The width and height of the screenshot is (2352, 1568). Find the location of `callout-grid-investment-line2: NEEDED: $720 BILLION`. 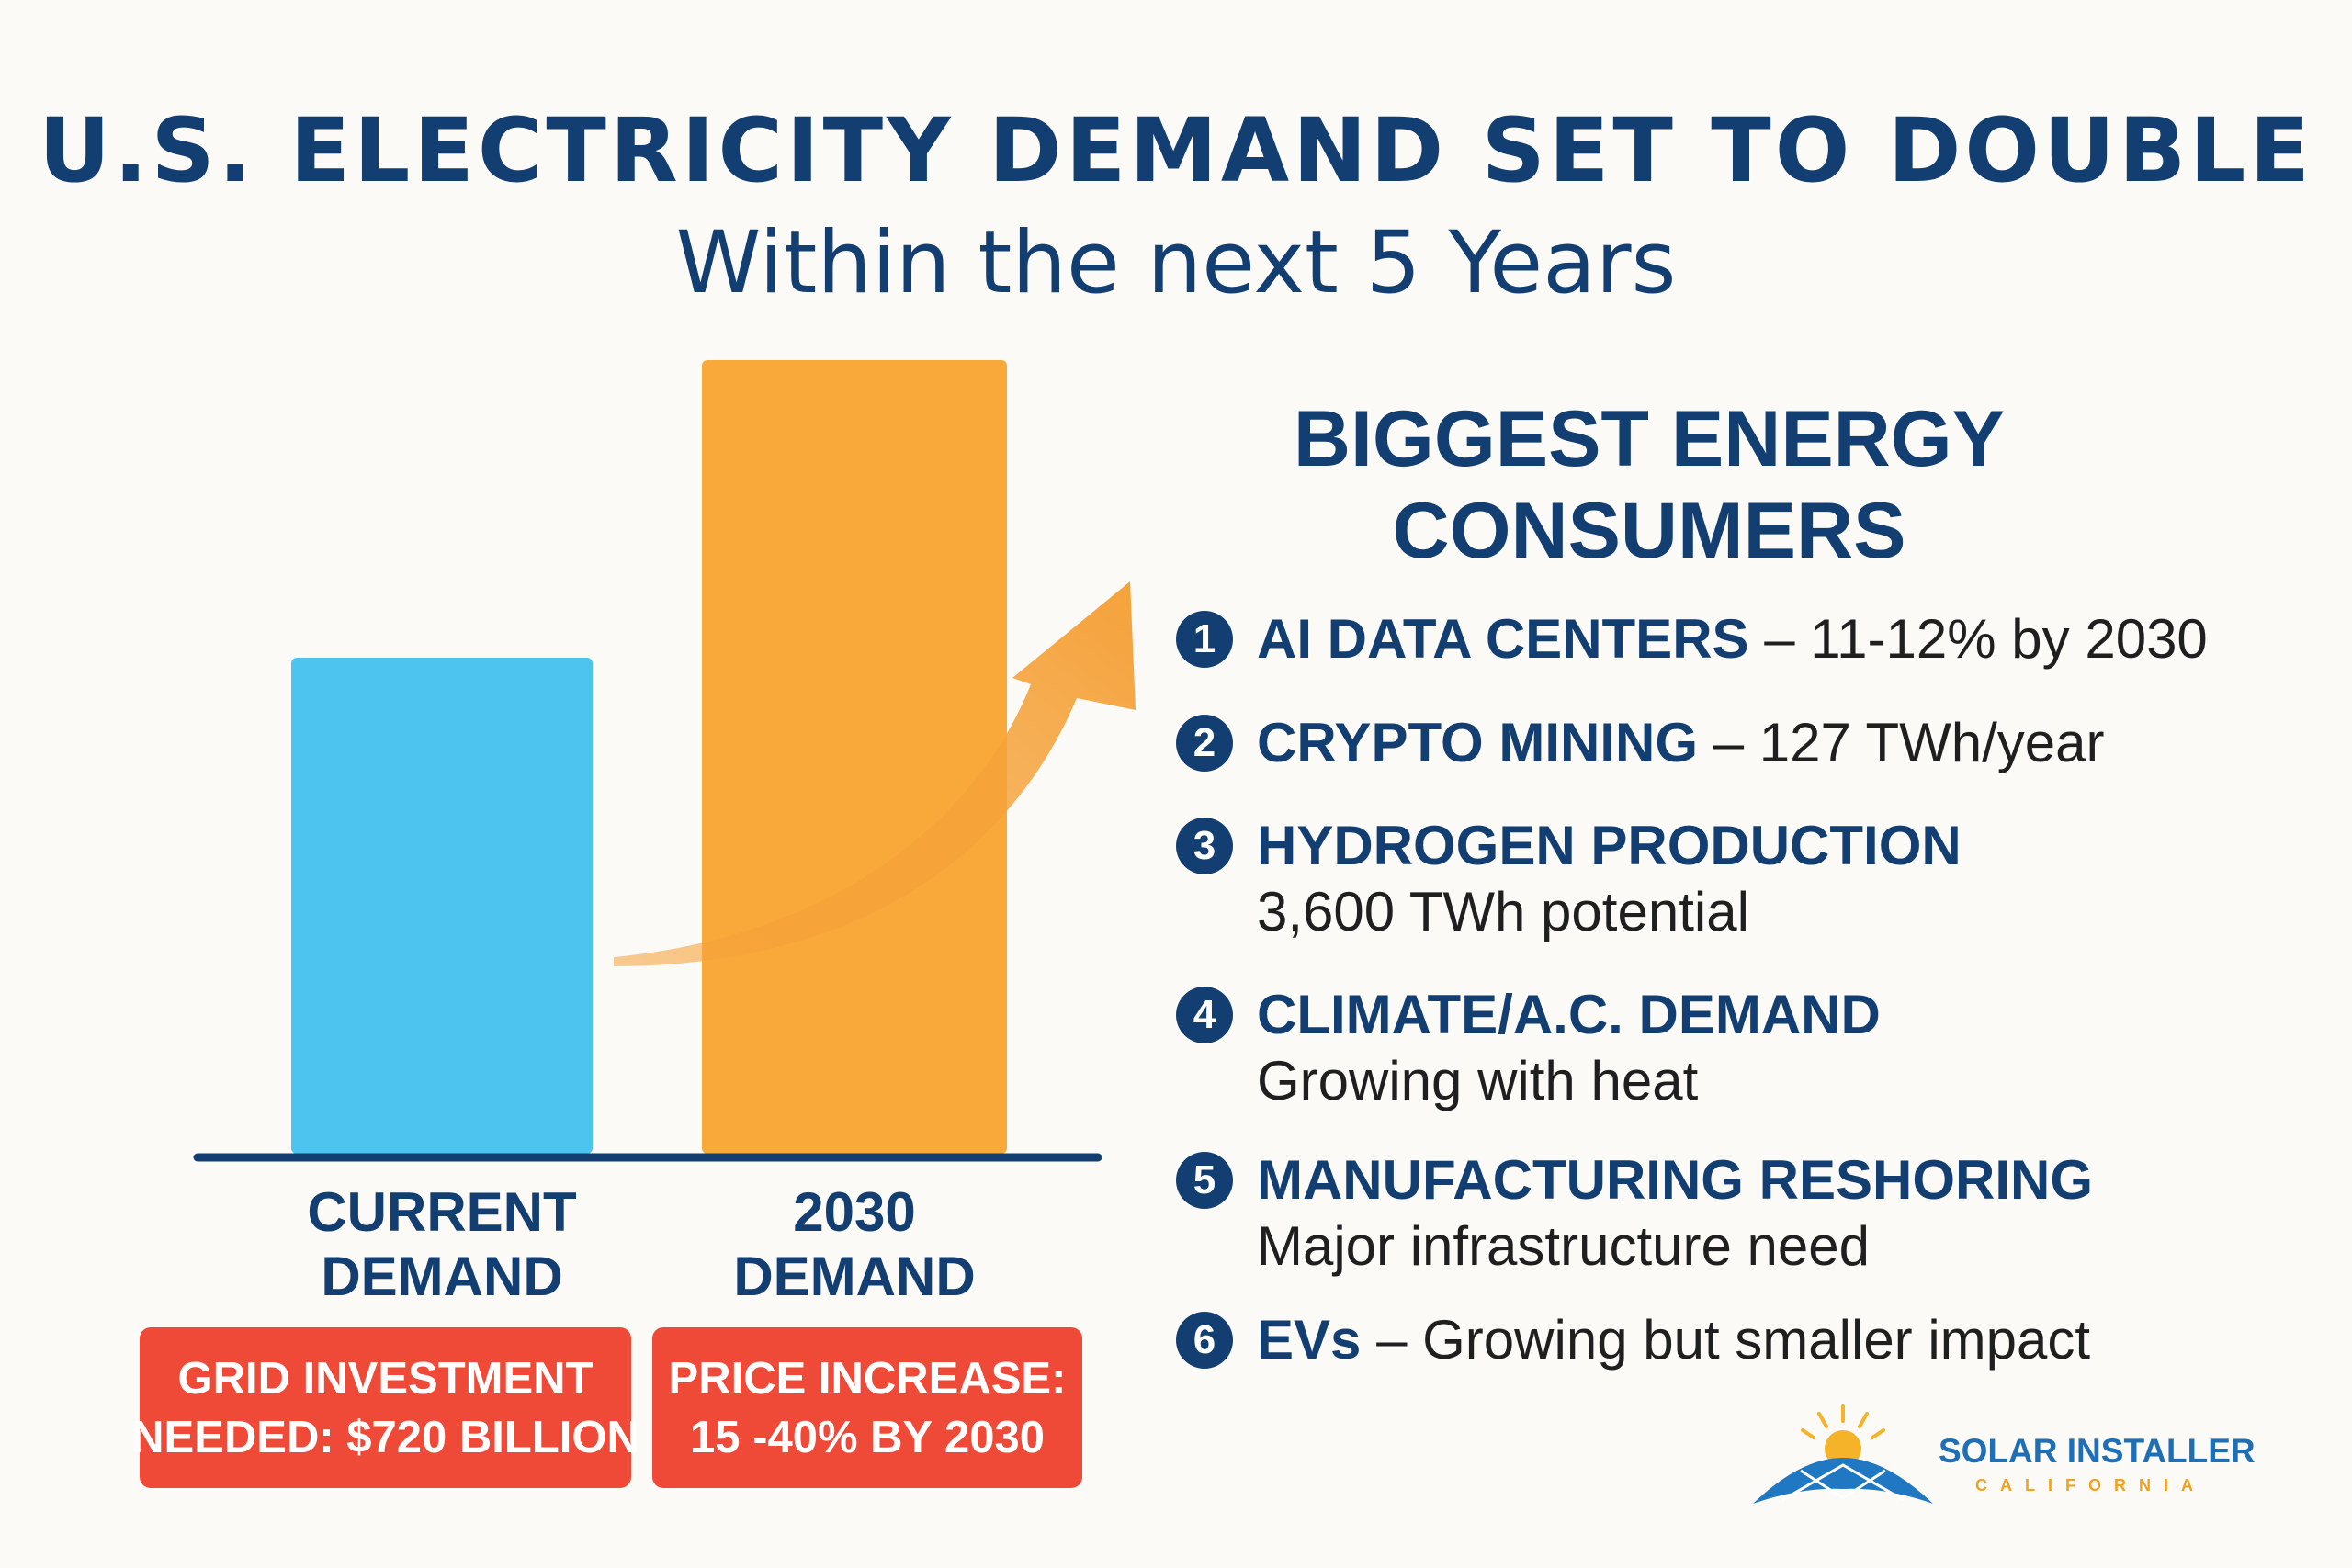

callout-grid-investment-line2: NEEDED: $720 BILLION is located at coordinates (385, 1437).